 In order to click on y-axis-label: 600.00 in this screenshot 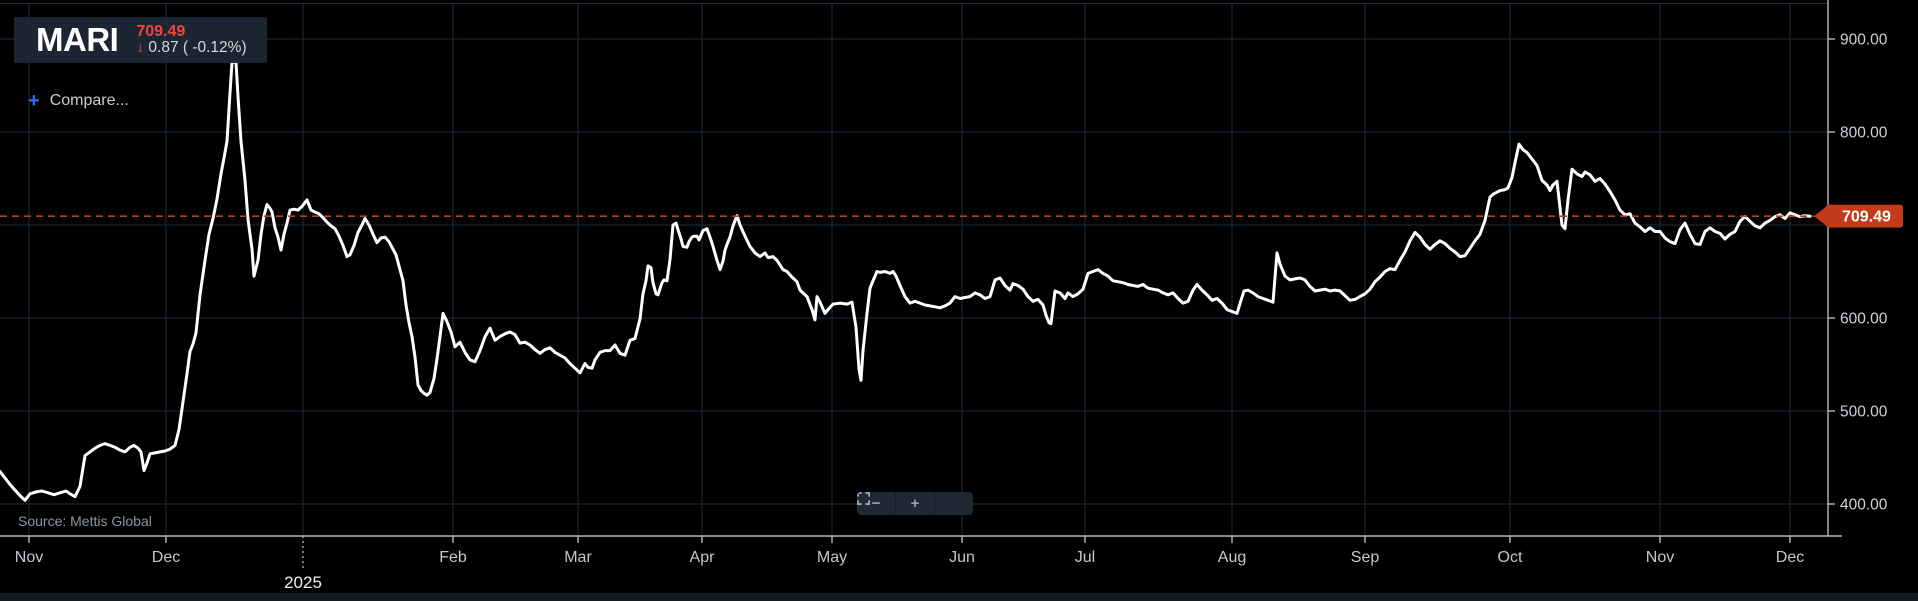, I will do `click(1864, 319)`.